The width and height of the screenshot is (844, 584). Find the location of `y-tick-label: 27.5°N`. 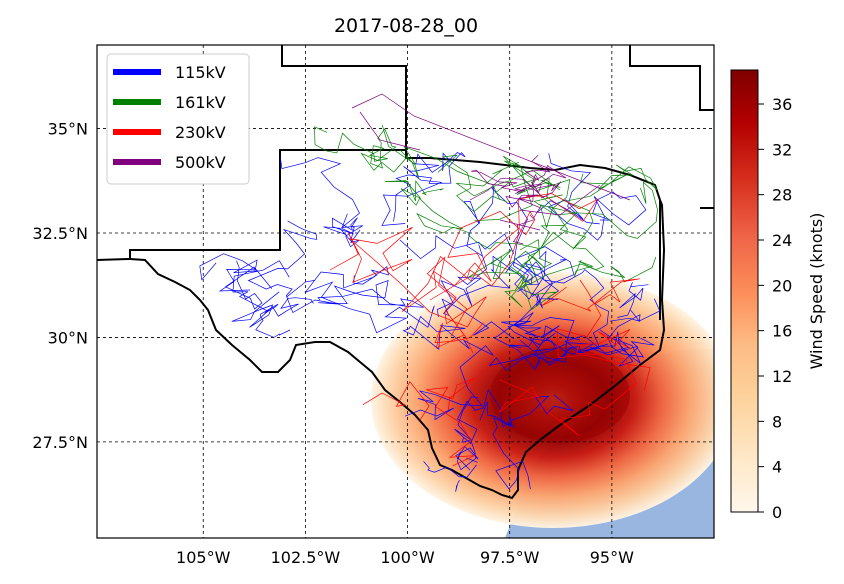

y-tick-label: 27.5°N is located at coordinates (60, 442).